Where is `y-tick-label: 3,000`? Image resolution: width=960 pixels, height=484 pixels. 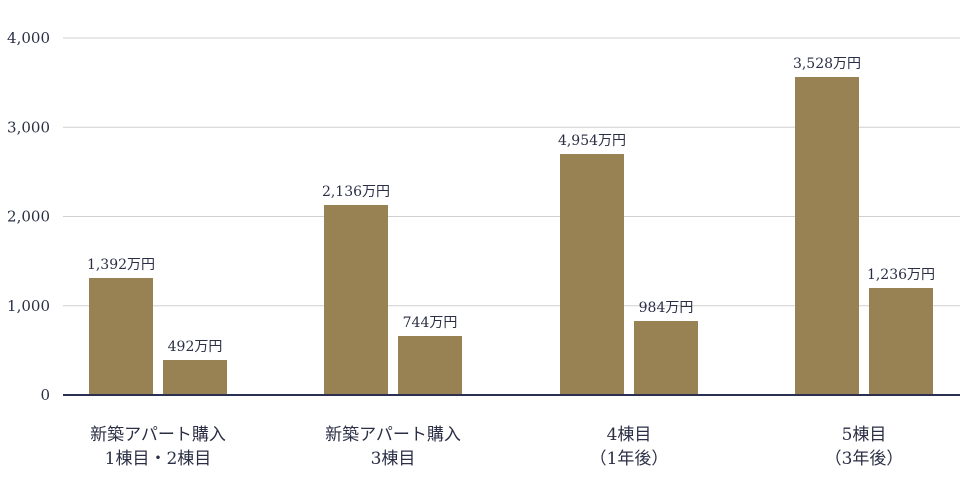 y-tick-label: 3,000 is located at coordinates (28, 127).